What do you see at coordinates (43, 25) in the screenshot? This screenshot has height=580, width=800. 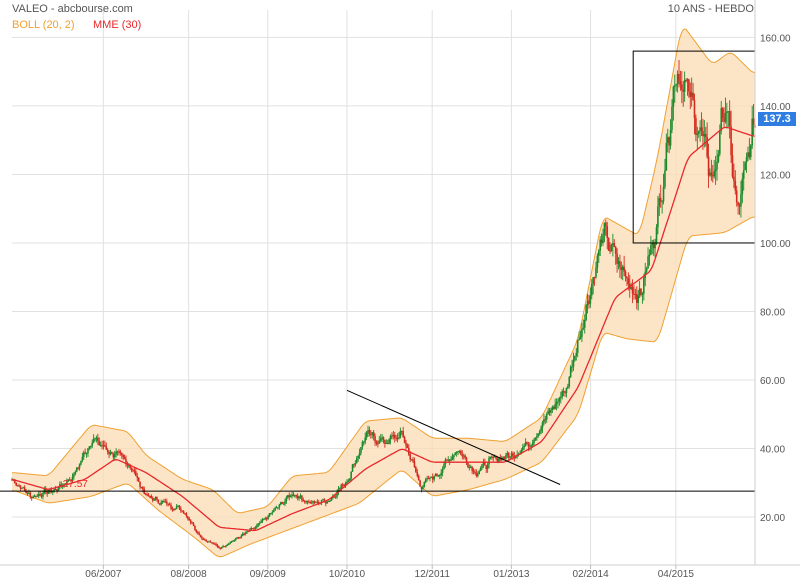 I see `legend-boll: BOLL (20, 2)` at bounding box center [43, 25].